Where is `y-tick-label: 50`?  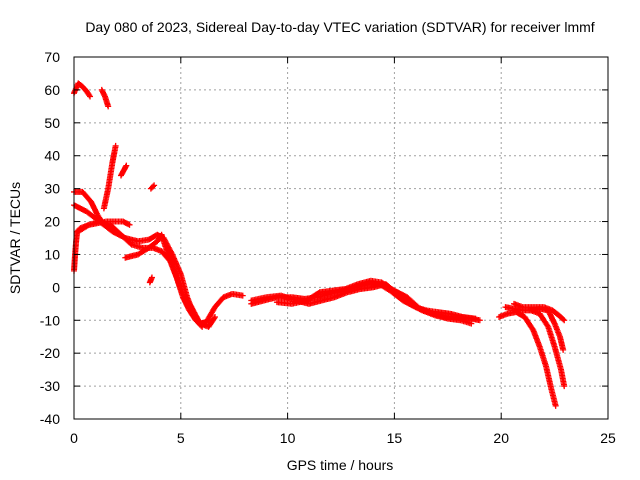 y-tick-label: 50 is located at coordinates (52, 123).